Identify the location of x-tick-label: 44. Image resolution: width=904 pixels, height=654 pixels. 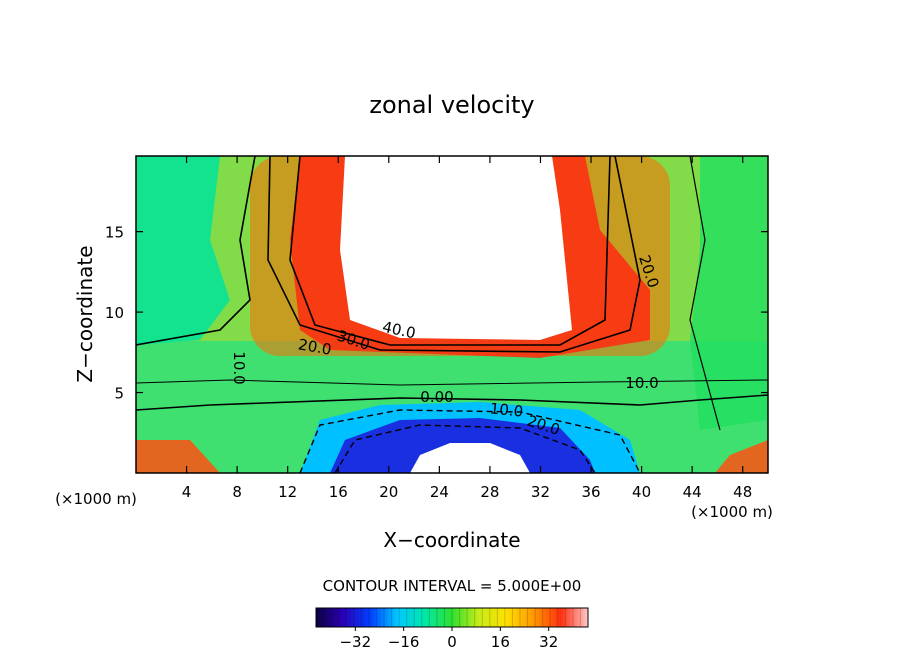
(692, 492).